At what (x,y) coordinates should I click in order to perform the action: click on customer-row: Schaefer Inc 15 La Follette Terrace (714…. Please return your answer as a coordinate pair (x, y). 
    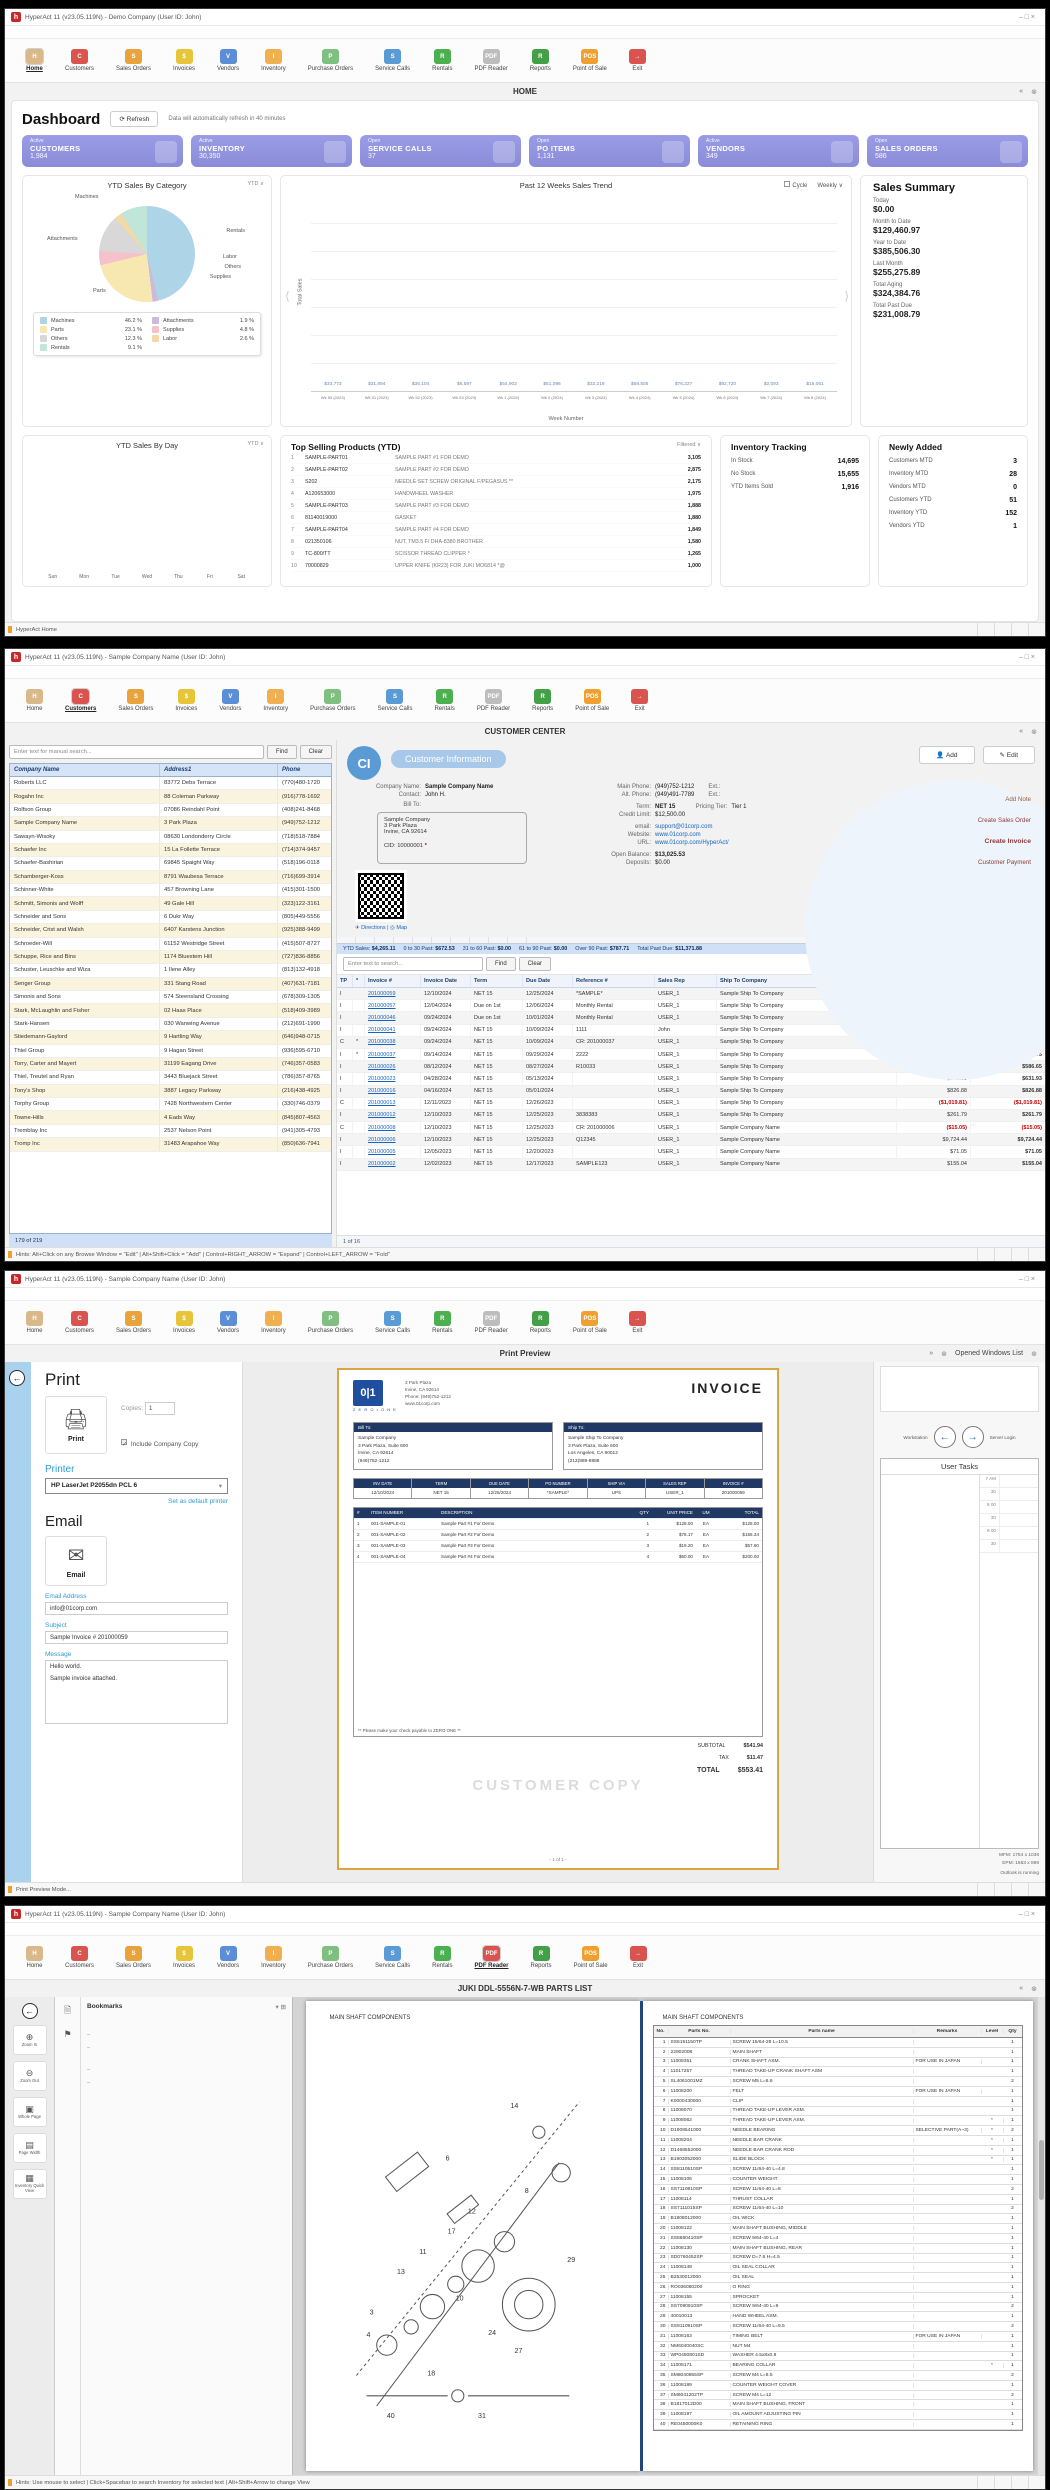
    Looking at the image, I should click on (170, 850).